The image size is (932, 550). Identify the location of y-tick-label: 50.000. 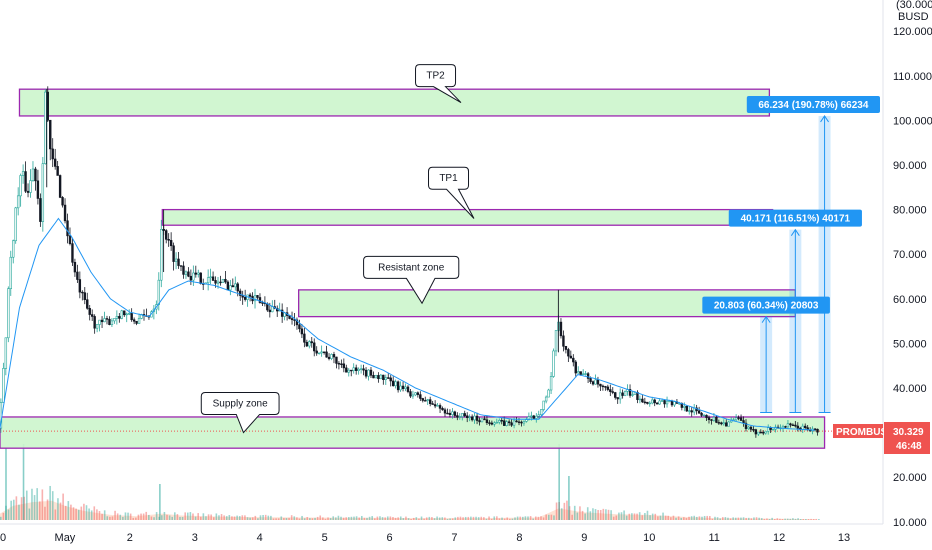
(910, 344).